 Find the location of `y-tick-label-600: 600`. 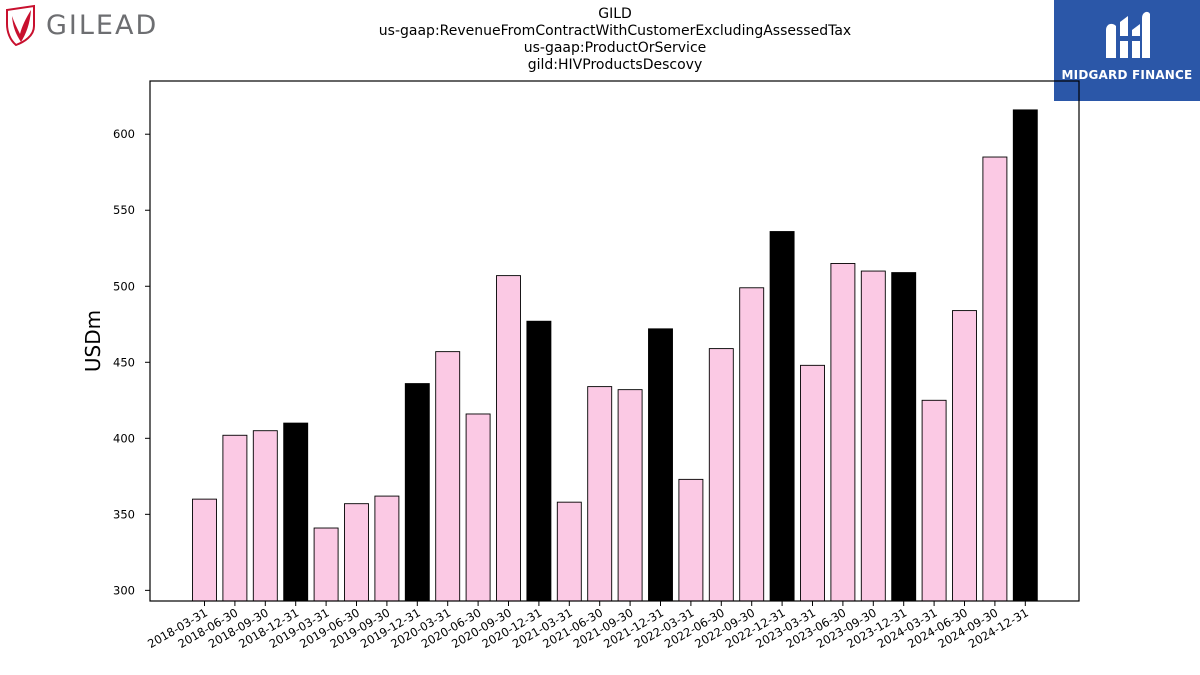

y-tick-label-600: 600 is located at coordinates (124, 134).